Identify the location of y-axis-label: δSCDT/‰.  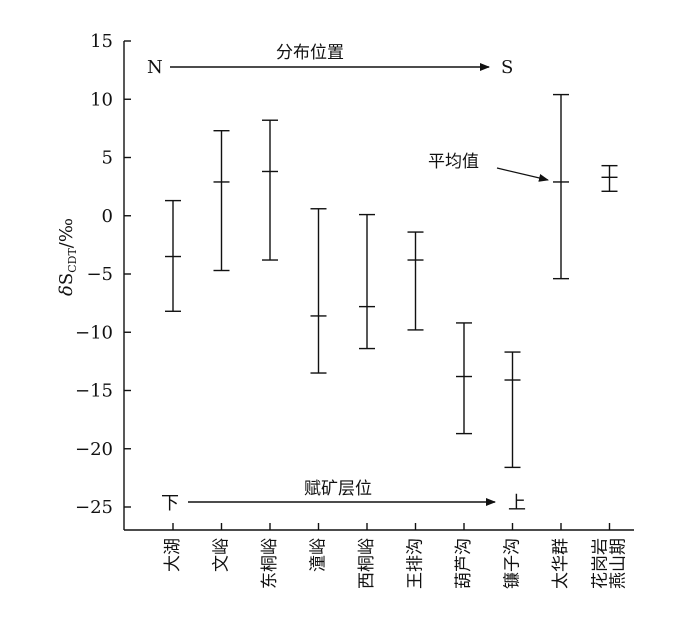
(67, 257).